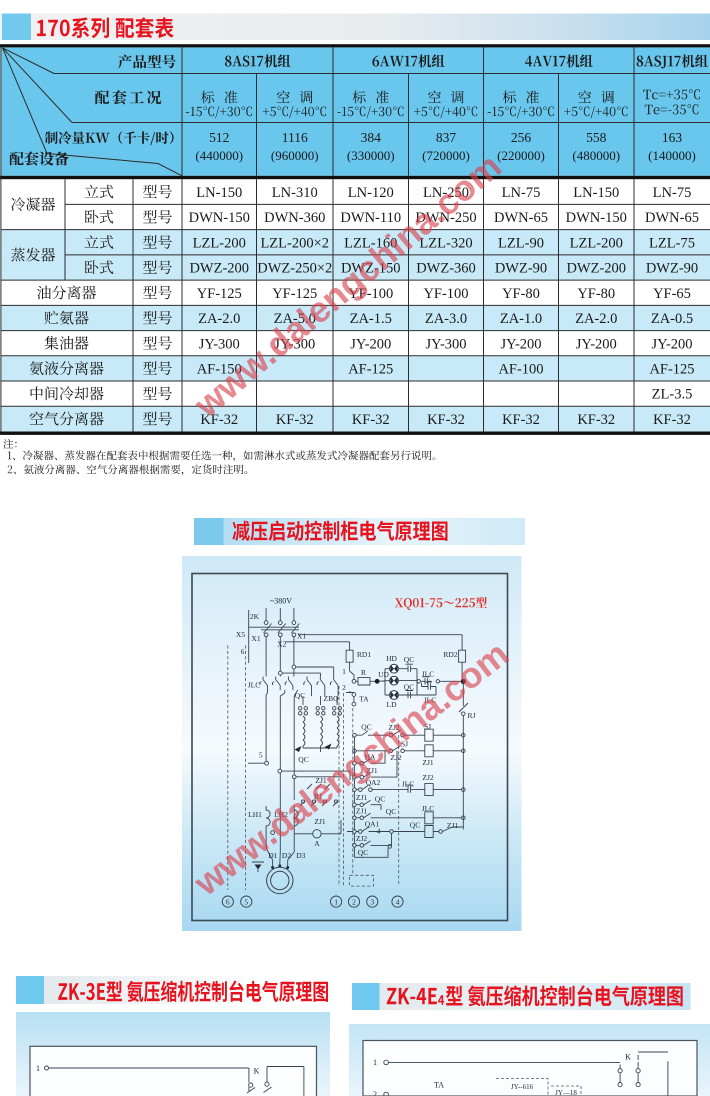 This screenshot has width=710, height=1096. Describe the element at coordinates (446, 193) in the screenshot. I see `svg-text: LN-250` at that location.